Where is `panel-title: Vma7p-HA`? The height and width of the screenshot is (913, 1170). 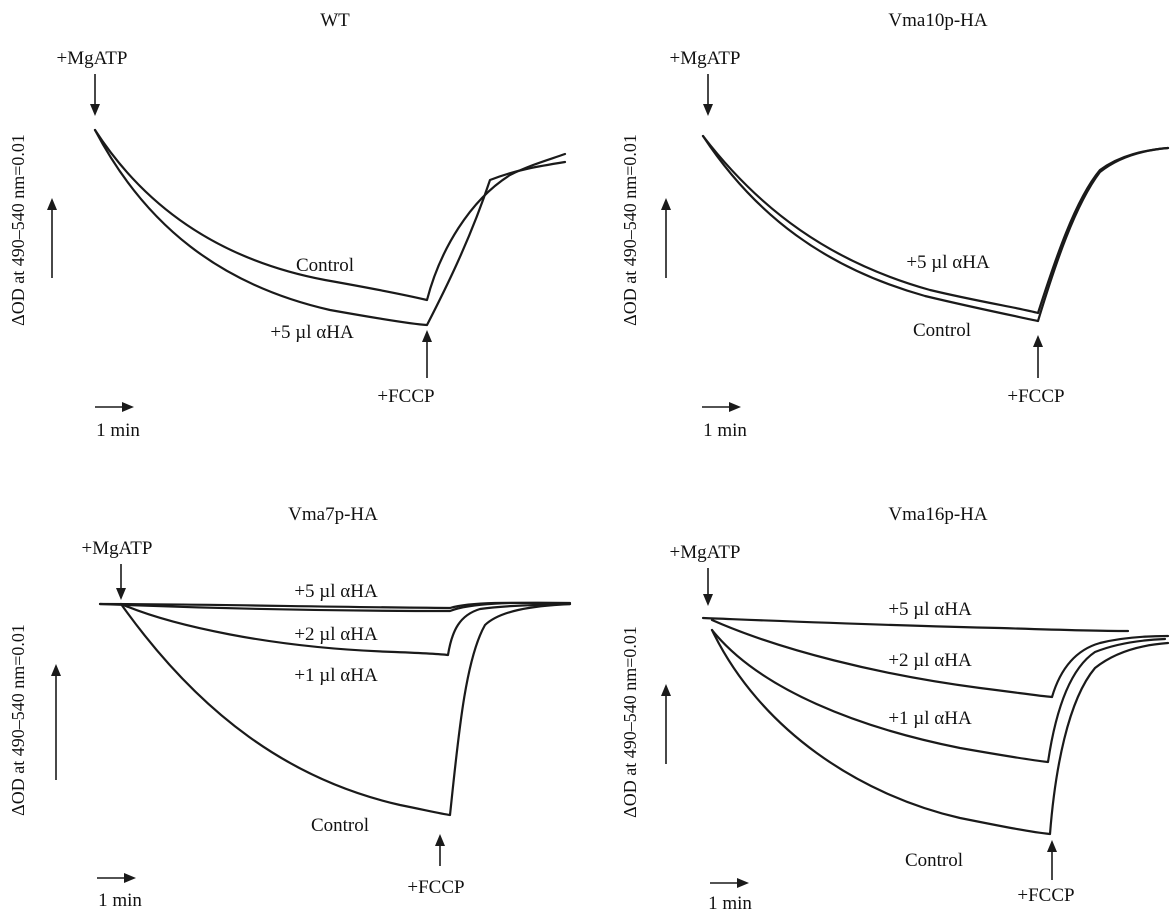 panel-title: Vma7p-HA is located at coordinates (333, 514).